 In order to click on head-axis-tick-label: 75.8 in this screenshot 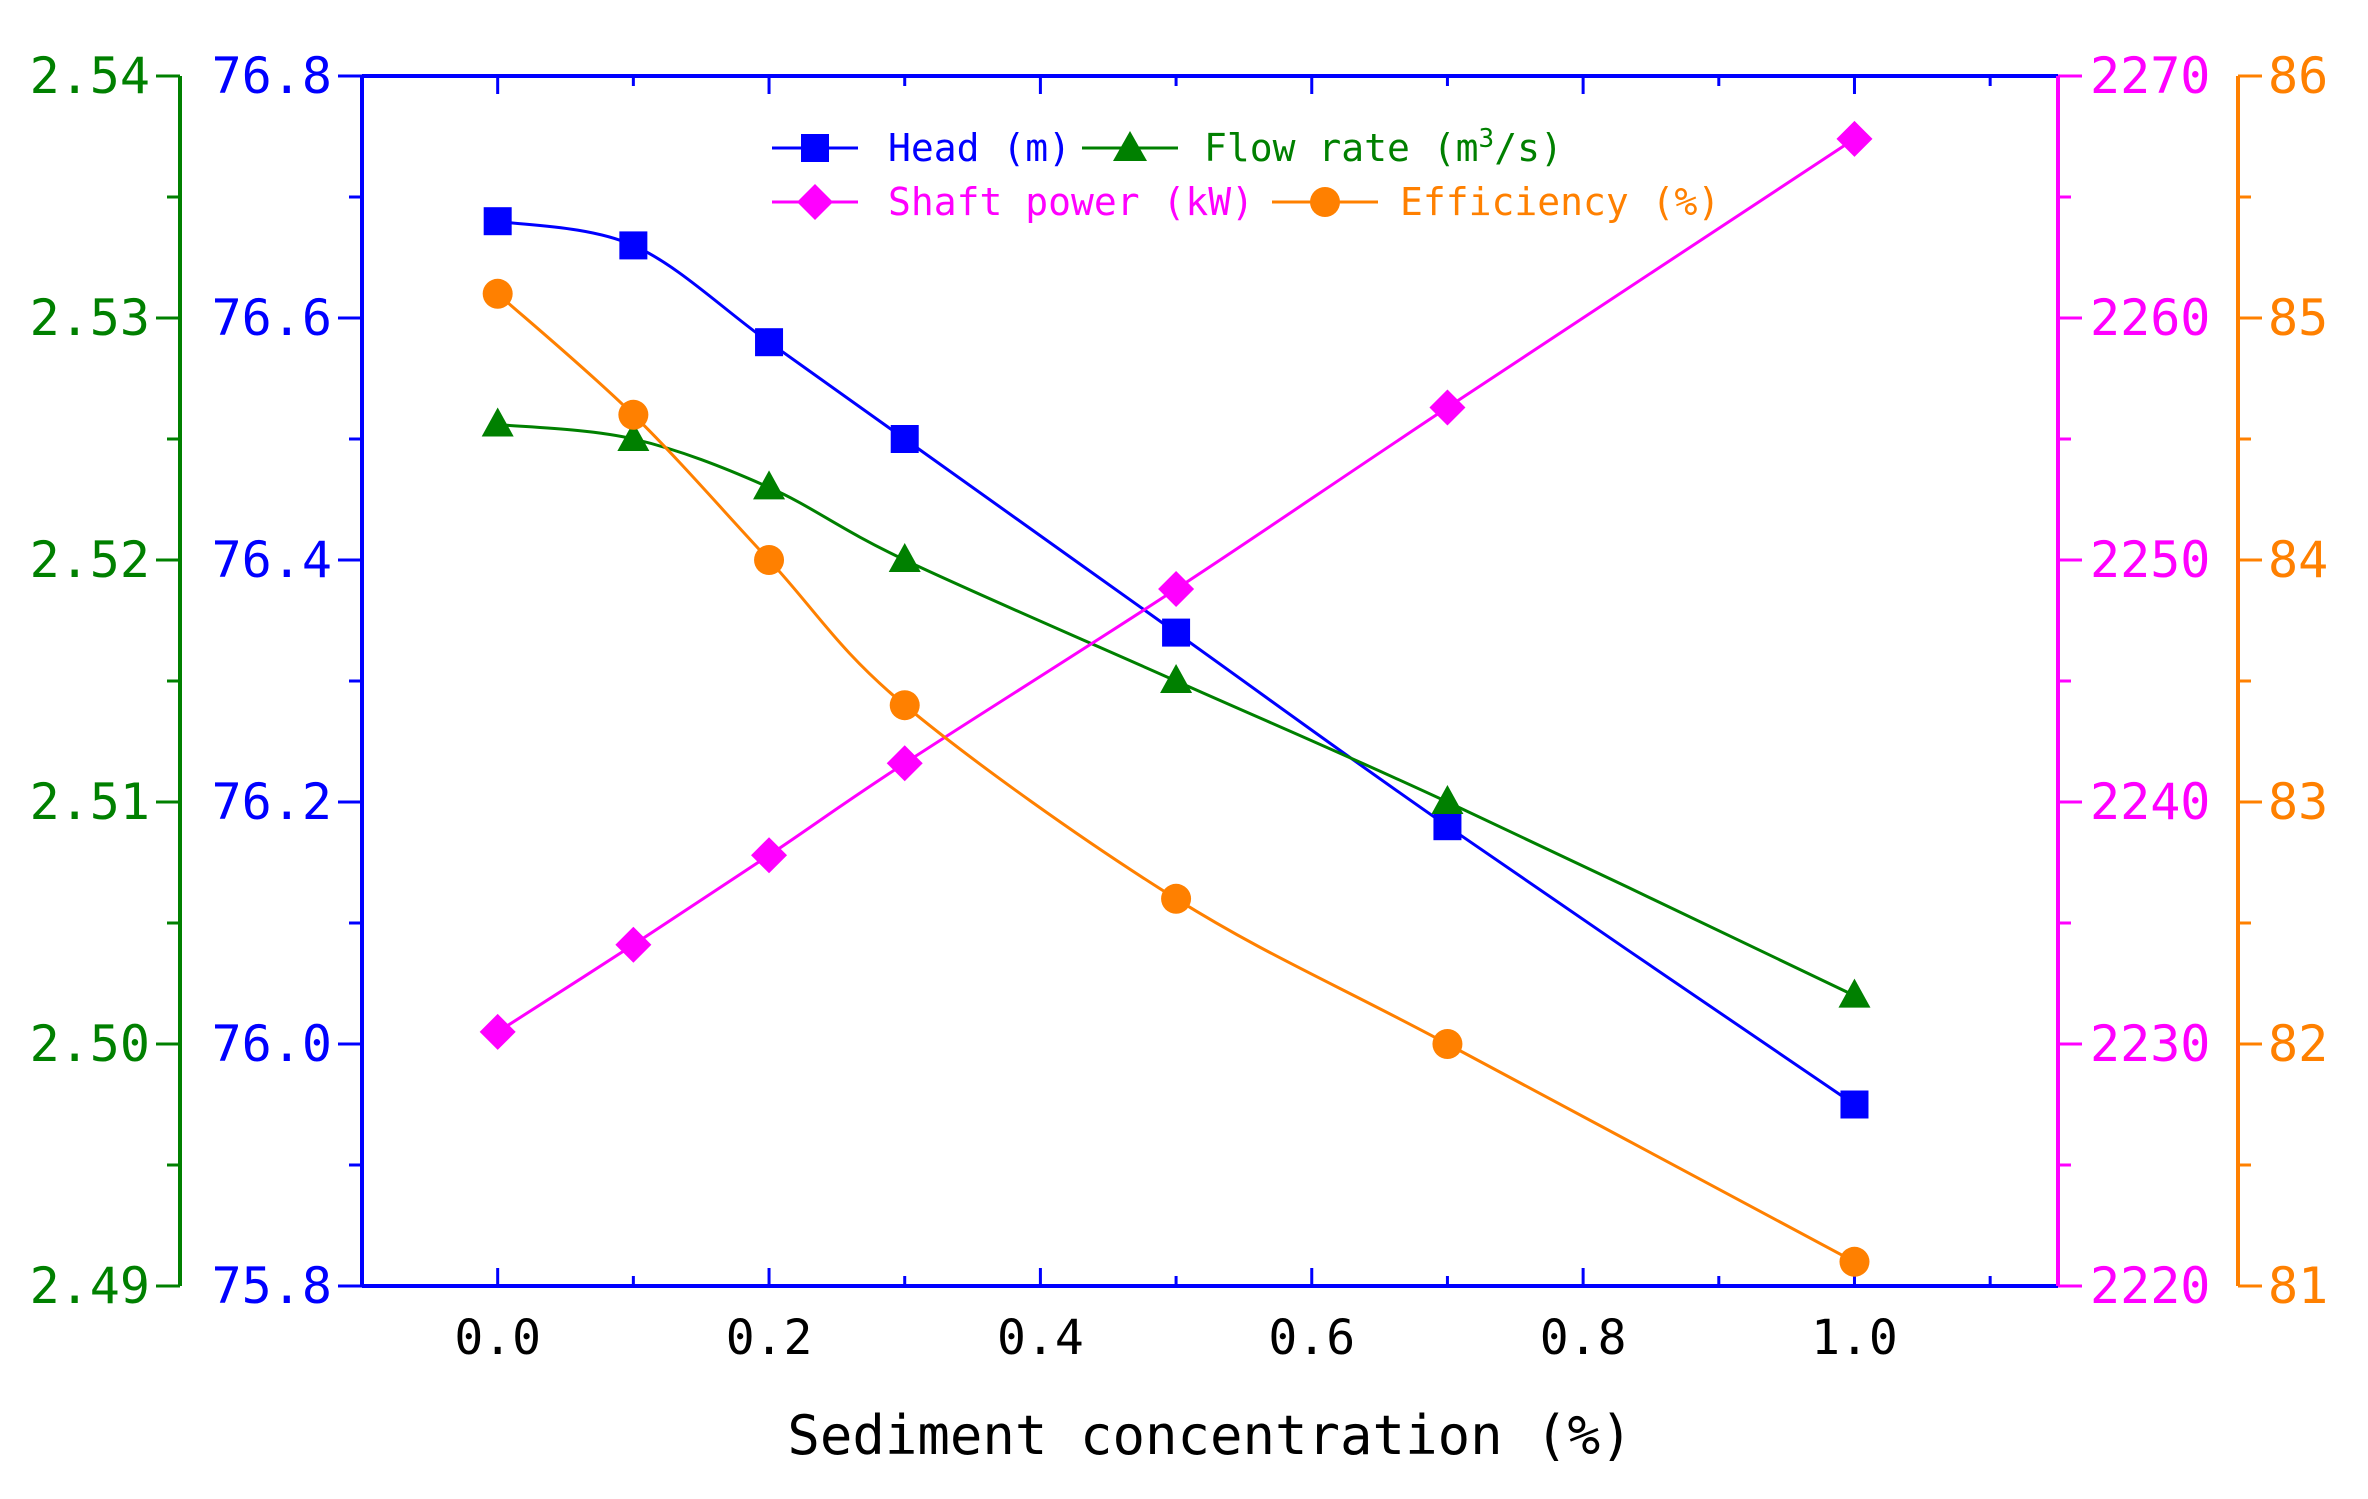, I will do `click(272, 1286)`.